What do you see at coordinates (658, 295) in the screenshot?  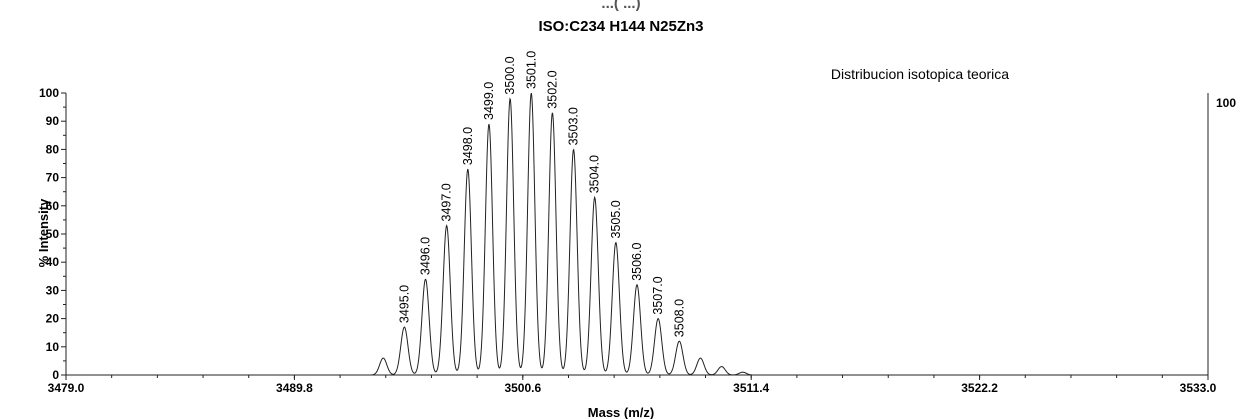 I see `peak-label: 3507.0` at bounding box center [658, 295].